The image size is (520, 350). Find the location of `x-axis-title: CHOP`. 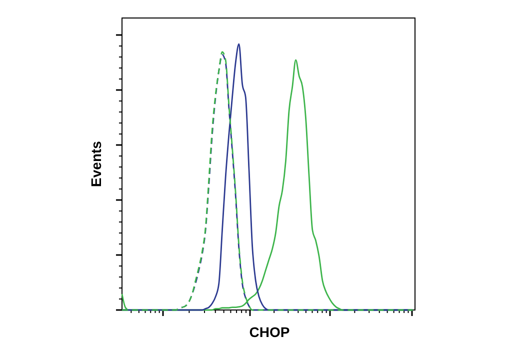

x-axis-title: CHOP is located at coordinates (269, 332).